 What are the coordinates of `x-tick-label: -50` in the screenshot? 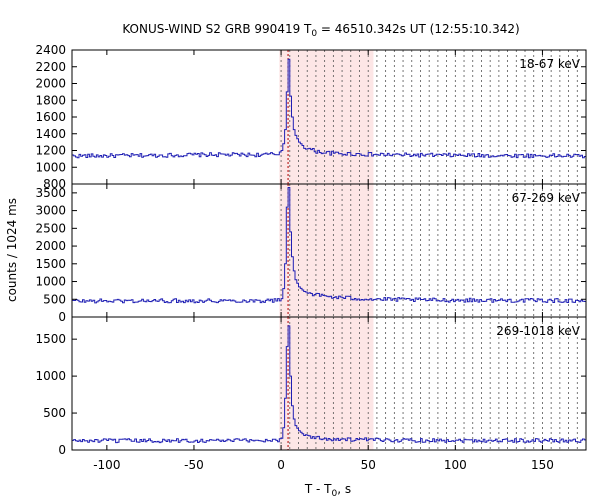 It's located at (194, 465).